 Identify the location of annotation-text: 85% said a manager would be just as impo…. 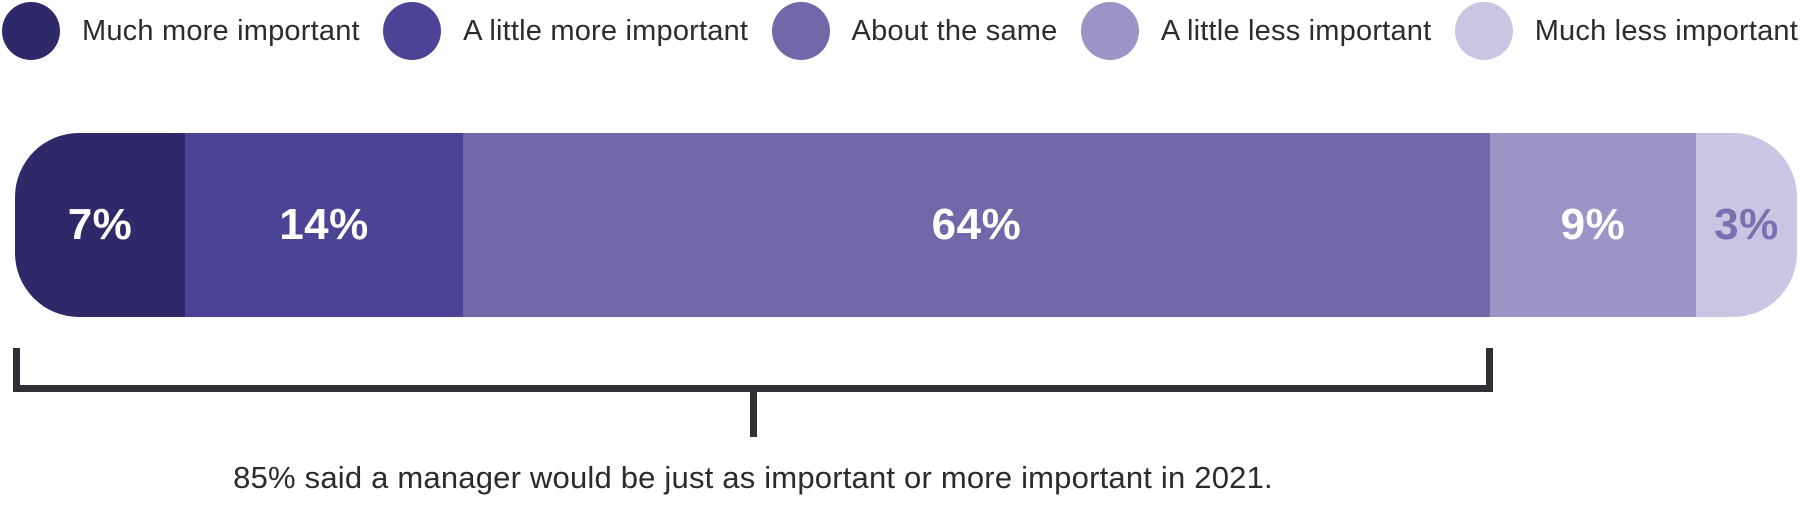
(753, 477).